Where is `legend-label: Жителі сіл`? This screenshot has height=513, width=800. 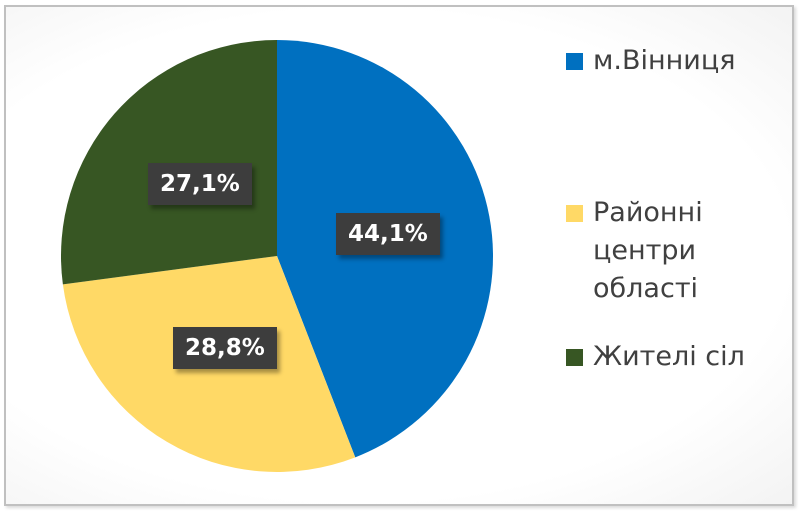 legend-label: Жителі сіл is located at coordinates (669, 356).